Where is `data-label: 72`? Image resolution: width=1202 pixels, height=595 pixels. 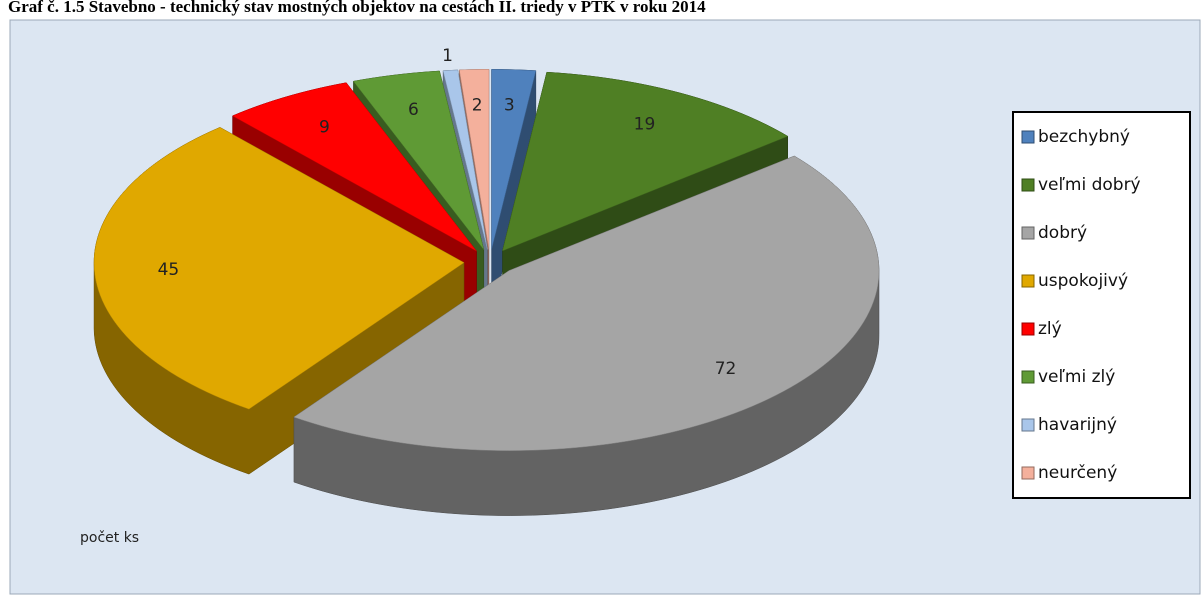
data-label: 72 is located at coordinates (726, 369).